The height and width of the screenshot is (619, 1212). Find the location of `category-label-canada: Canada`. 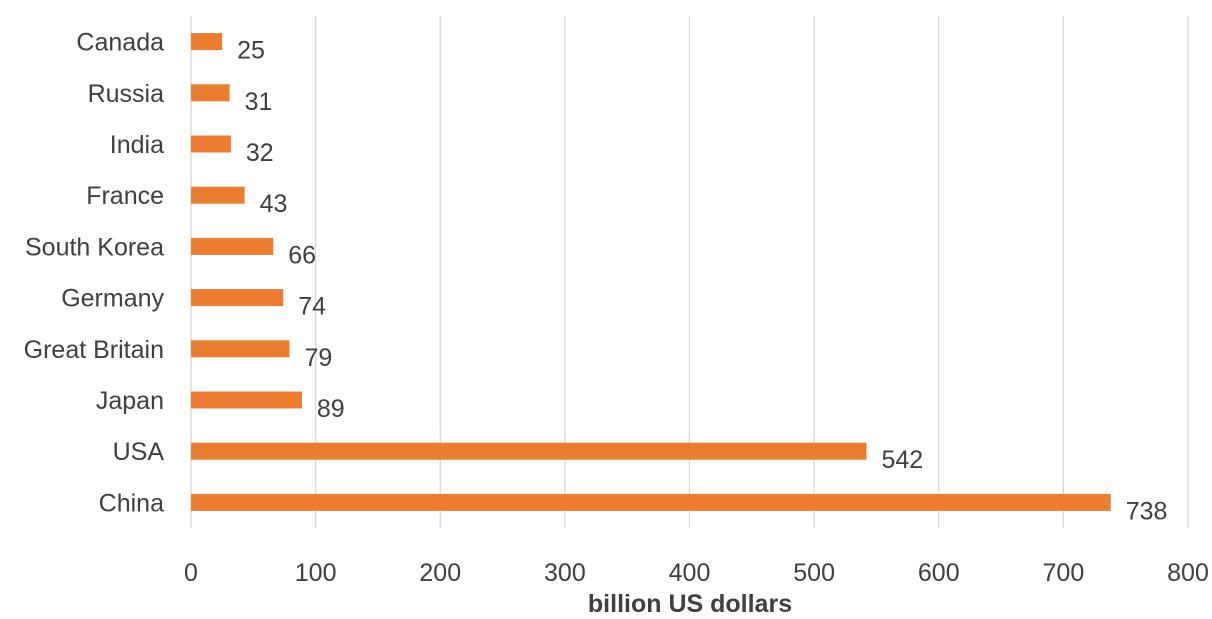

category-label-canada: Canada is located at coordinates (120, 43).